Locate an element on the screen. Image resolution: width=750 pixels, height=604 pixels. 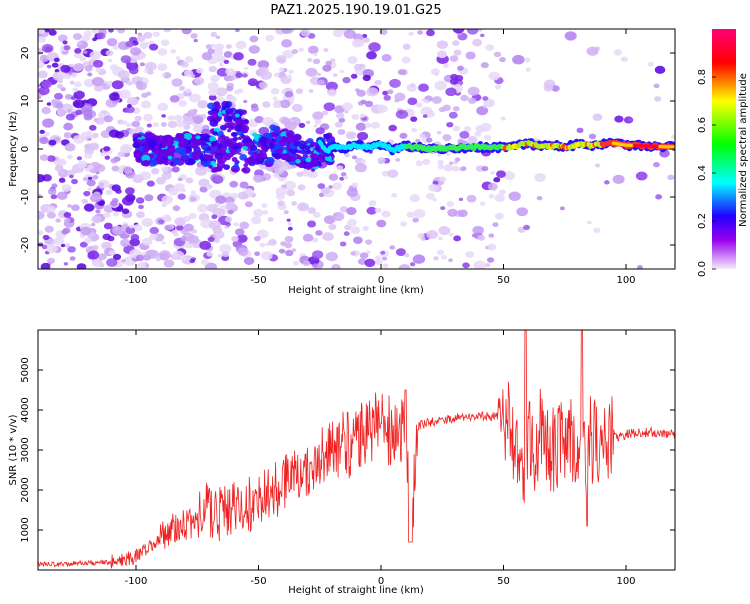
figure-title: PAZ1.2025.190.19.01.G25 is located at coordinates (355, 10).